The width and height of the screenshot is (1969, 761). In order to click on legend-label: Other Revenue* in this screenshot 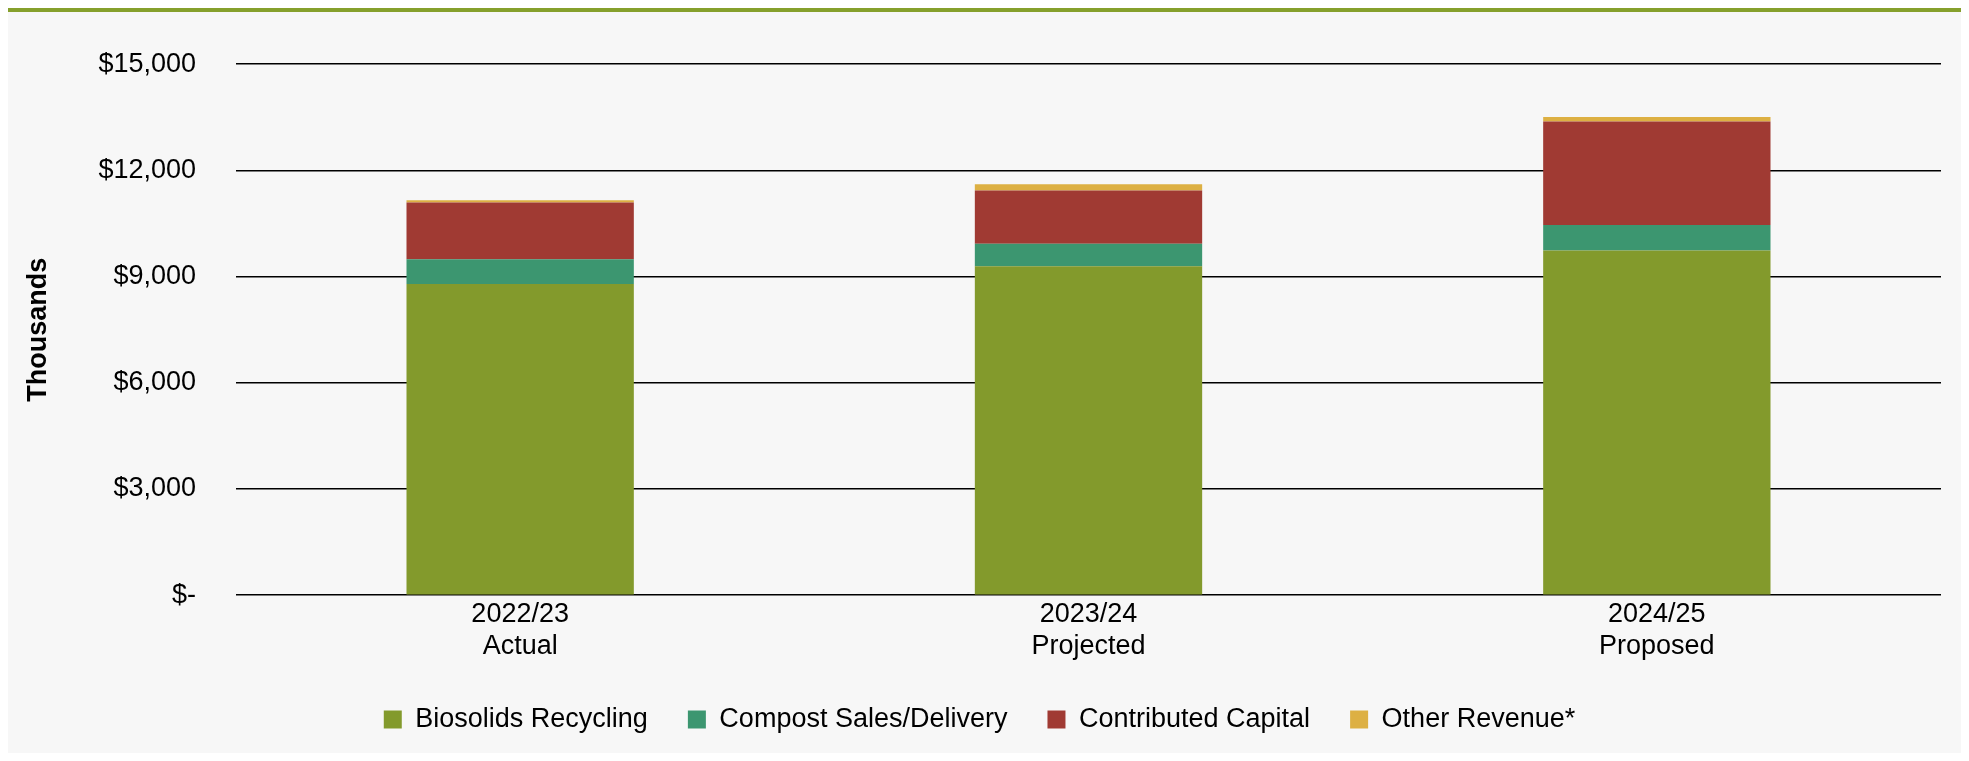, I will do `click(1478, 717)`.